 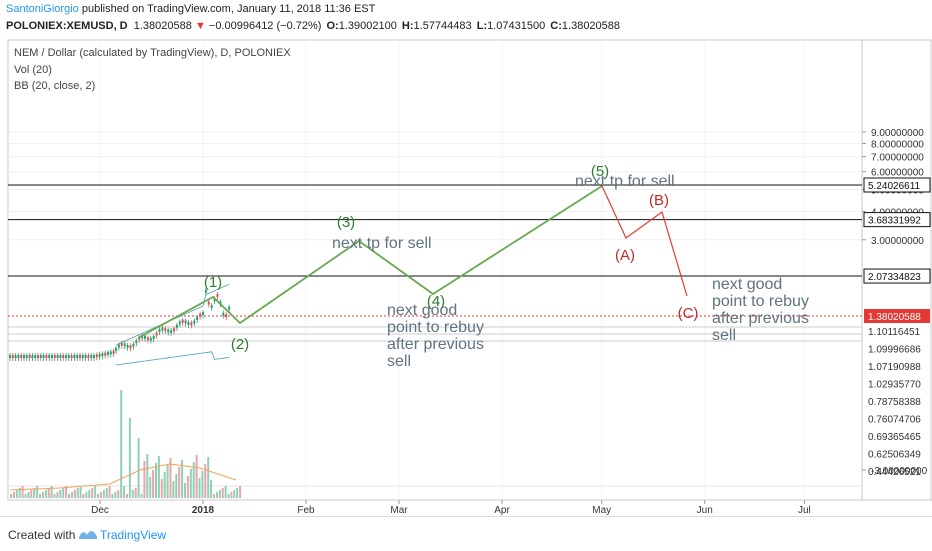 I want to click on price-label: 1.02935770, so click(x=894, y=385).